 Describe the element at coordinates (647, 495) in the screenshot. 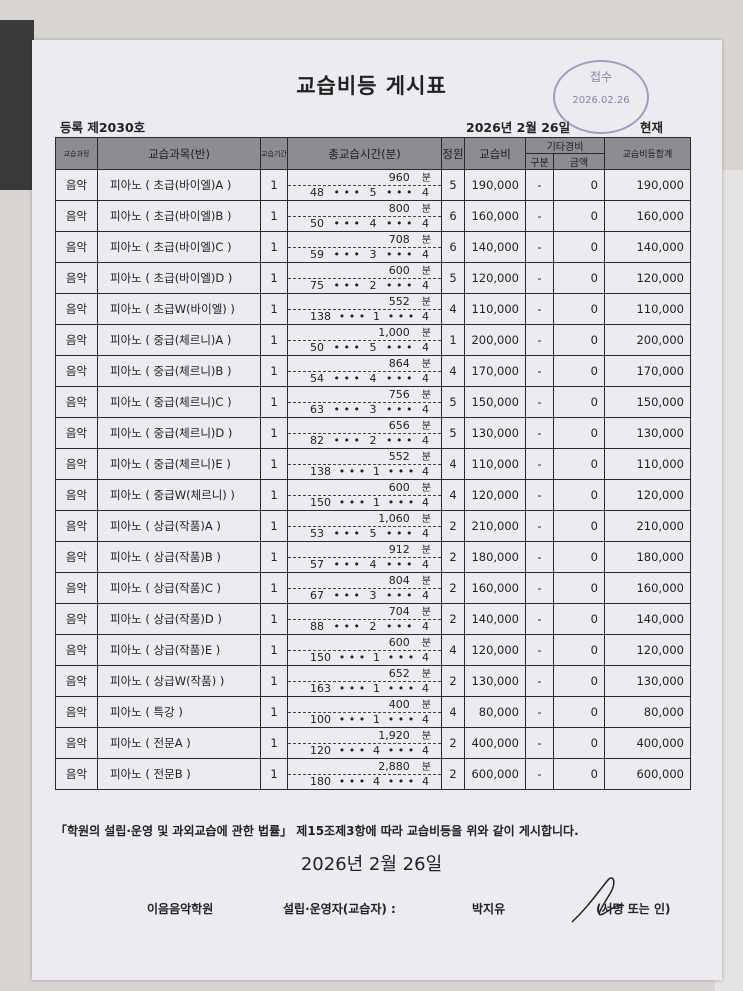

I see `total-cell: 120,000` at that location.